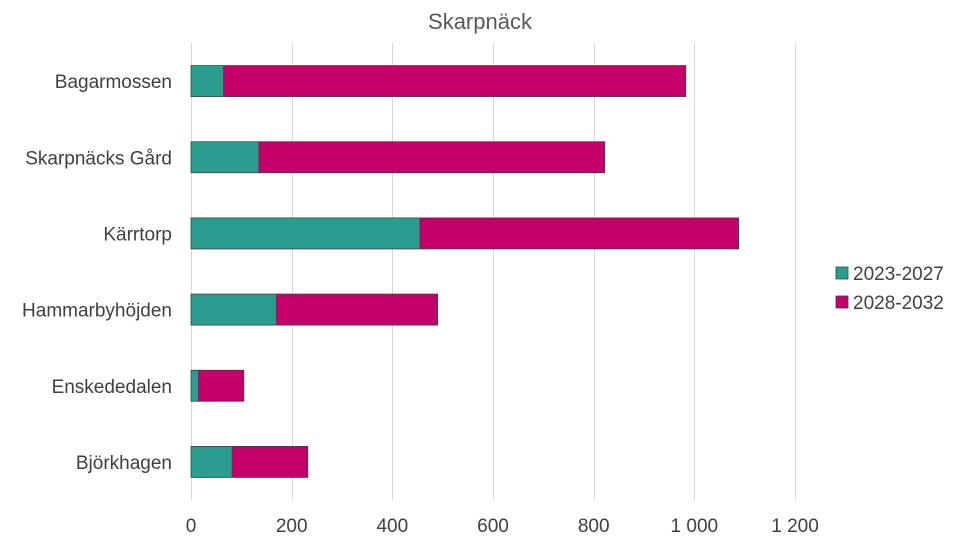 This screenshot has height=540, width=960. Describe the element at coordinates (898, 274) in the screenshot. I see `legend-label: 2023-2027` at that location.